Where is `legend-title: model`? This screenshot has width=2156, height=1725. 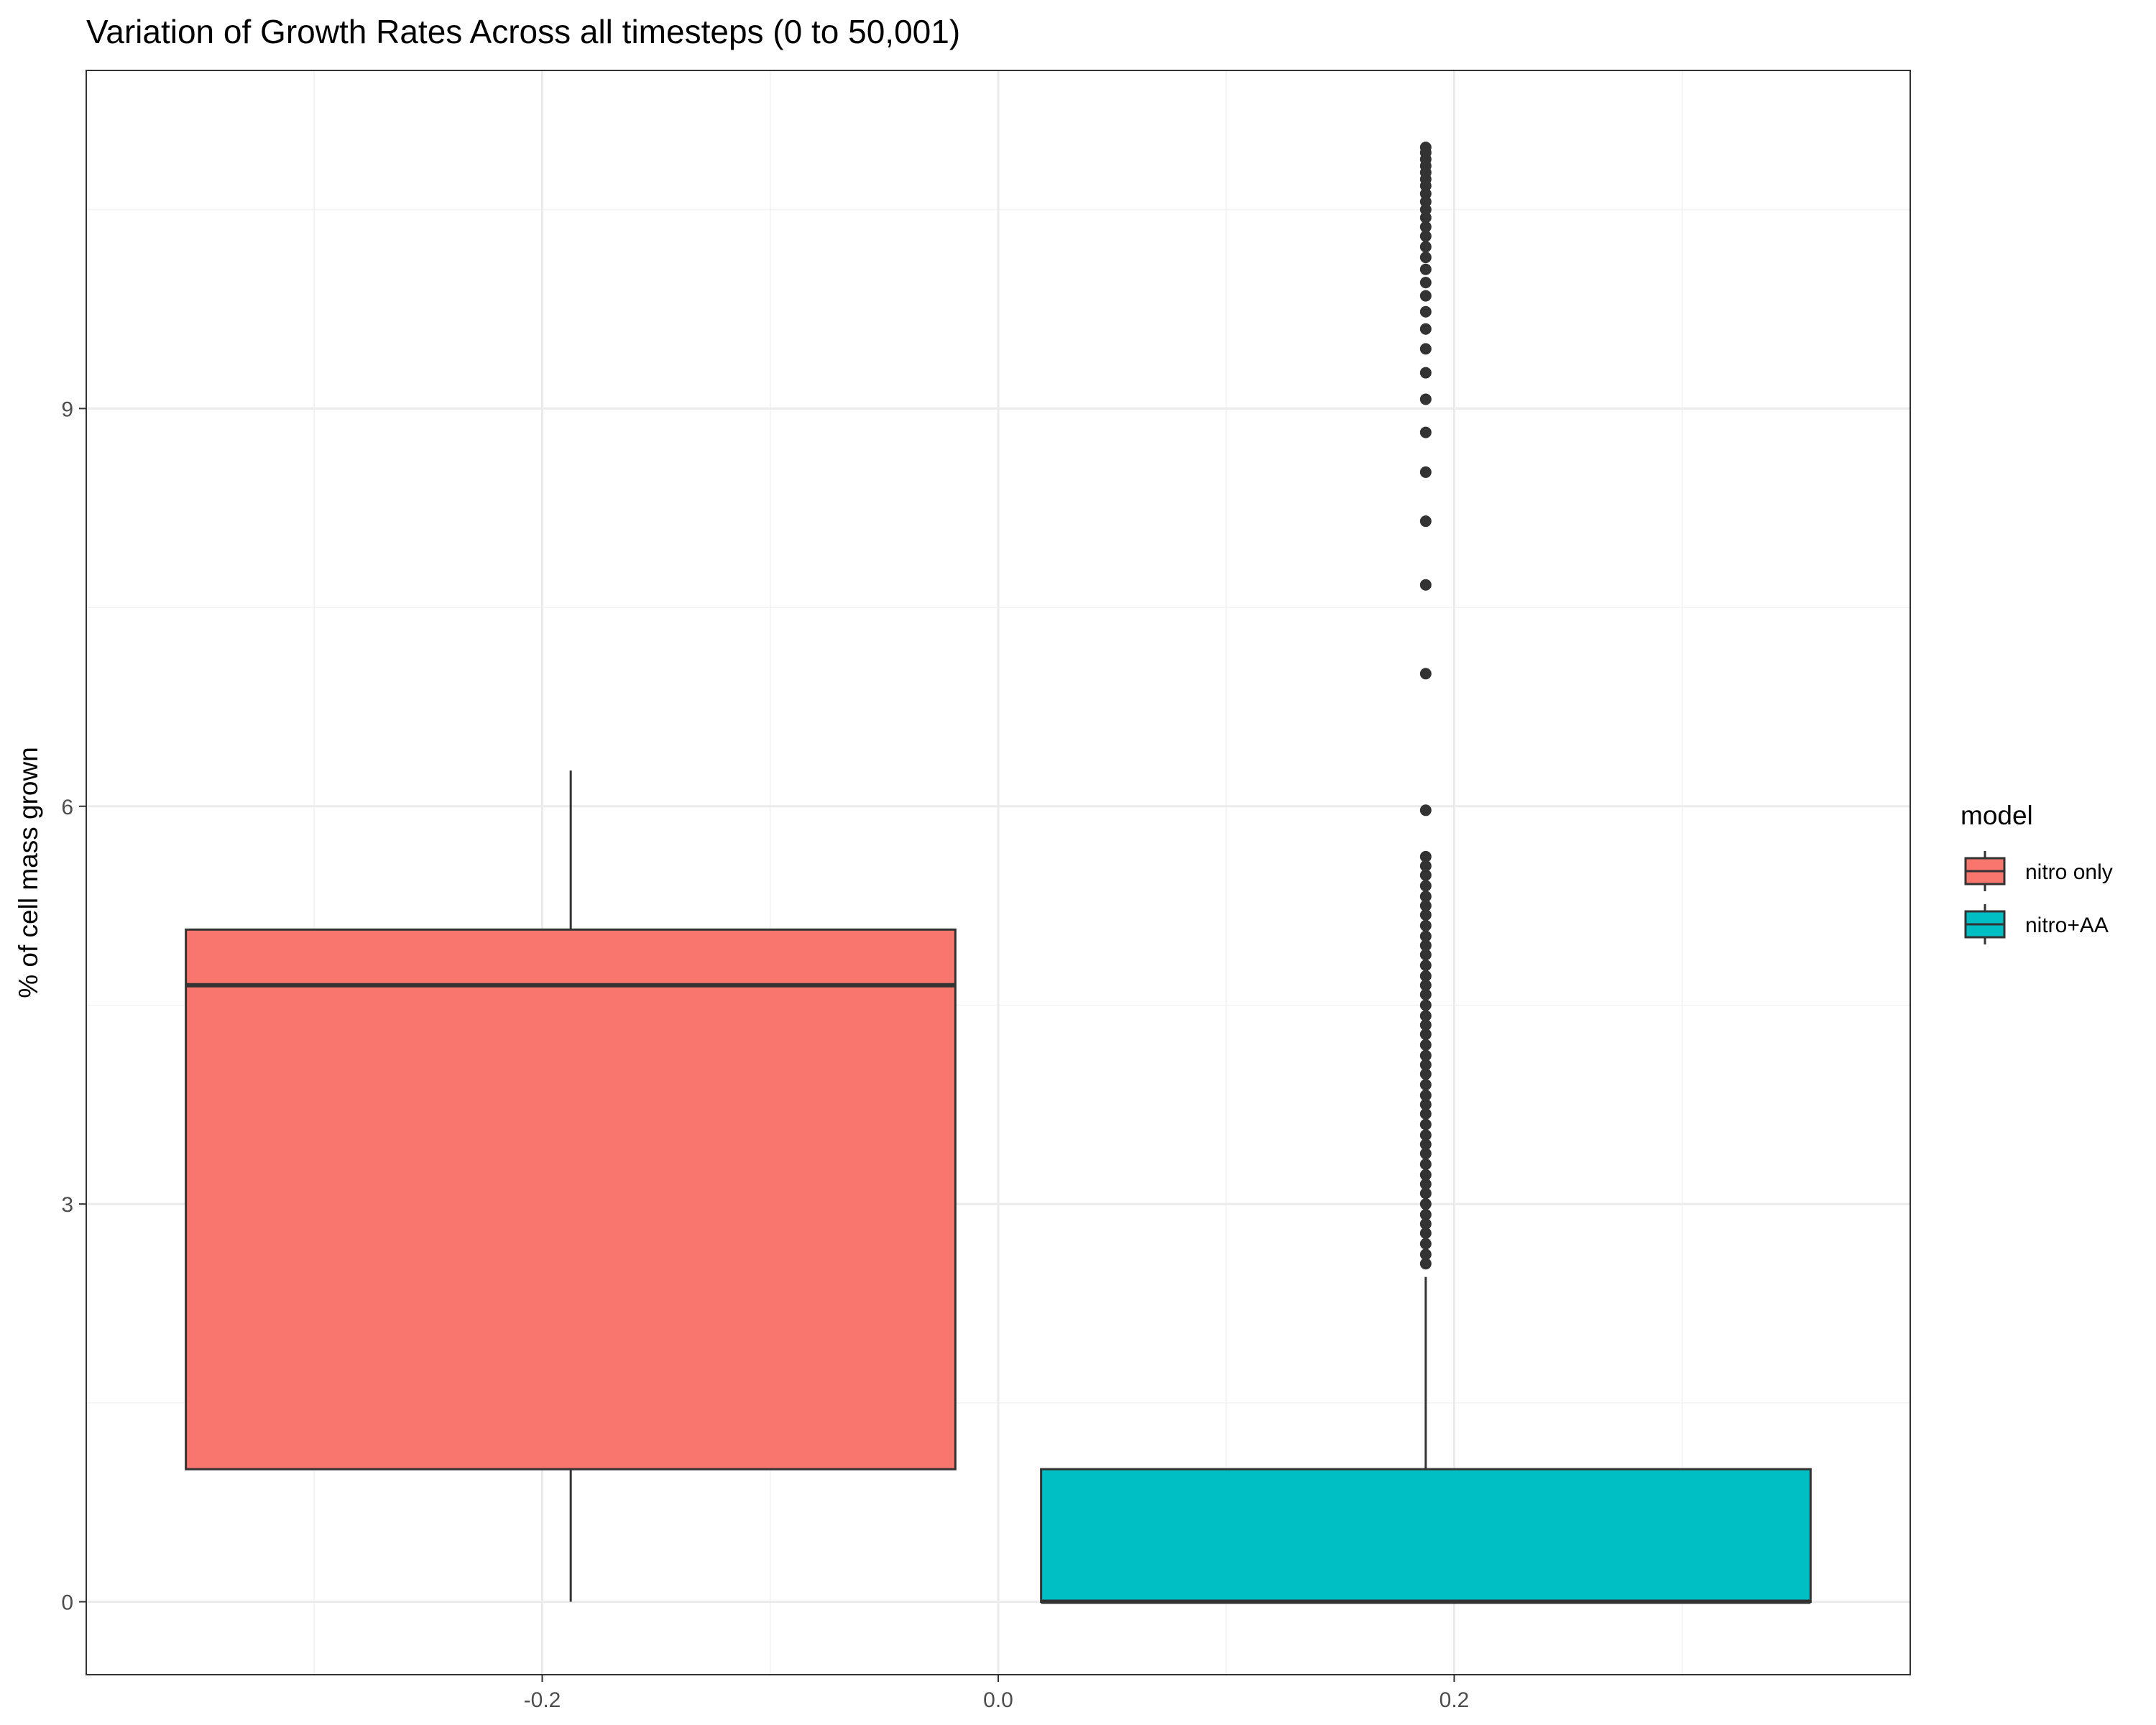
legend-title: model is located at coordinates (1997, 815).